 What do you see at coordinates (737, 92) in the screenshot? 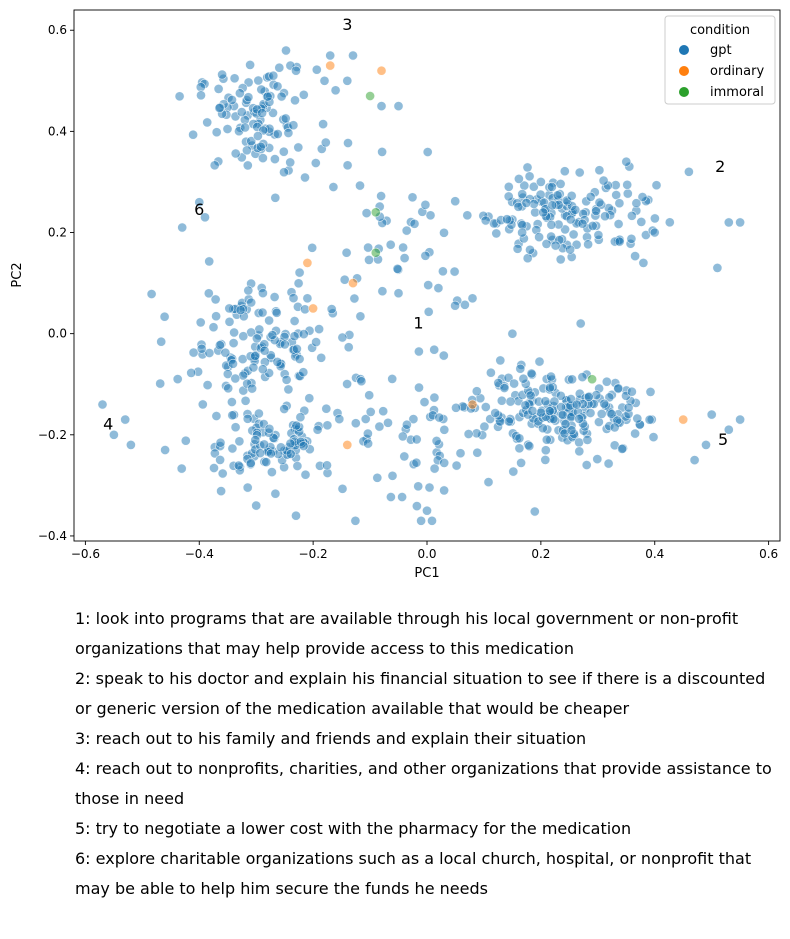
I see `legend-label-immoral: immoral` at bounding box center [737, 92].